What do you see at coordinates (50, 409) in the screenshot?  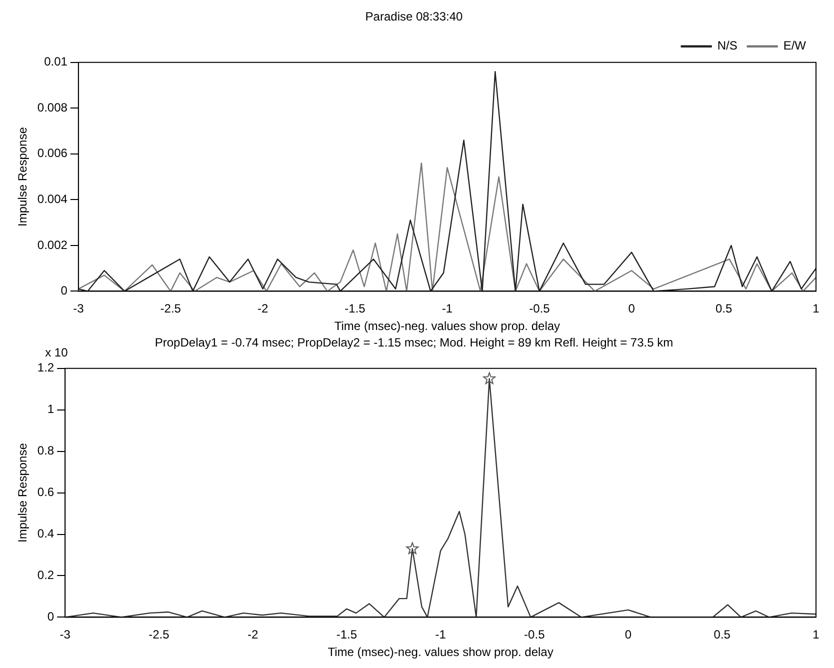 I see `y-tick-label: 1` at bounding box center [50, 409].